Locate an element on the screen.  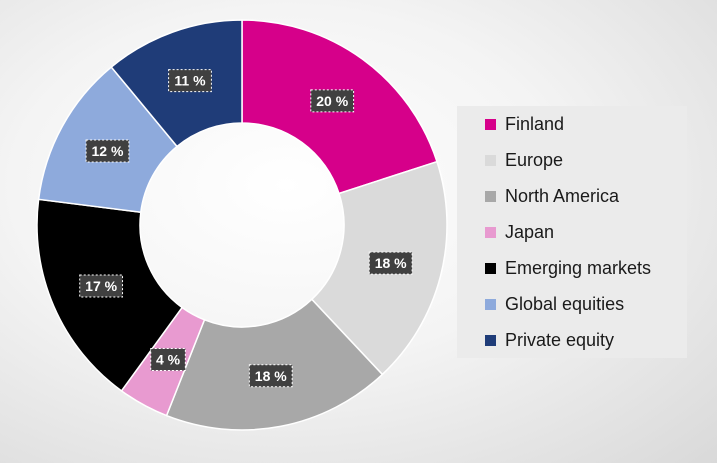
data-label-finland: 20 % is located at coordinates (332, 101).